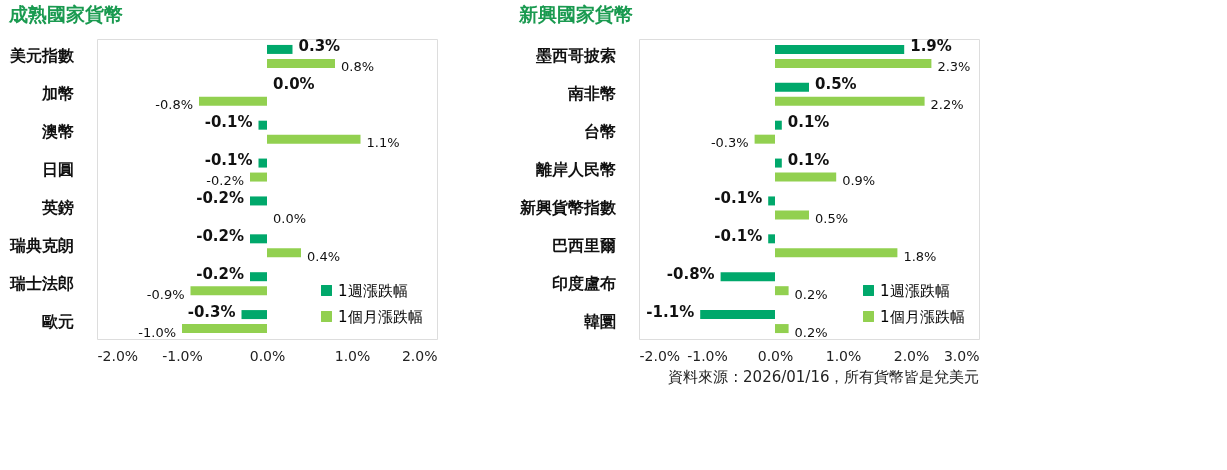 Image resolution: width=1227 pixels, height=470 pixels. What do you see at coordinates (824, 376) in the screenshot?
I see `source-note: 資料來源 : 2026/01/16，所有貨幣皆是兌美元` at bounding box center [824, 376].